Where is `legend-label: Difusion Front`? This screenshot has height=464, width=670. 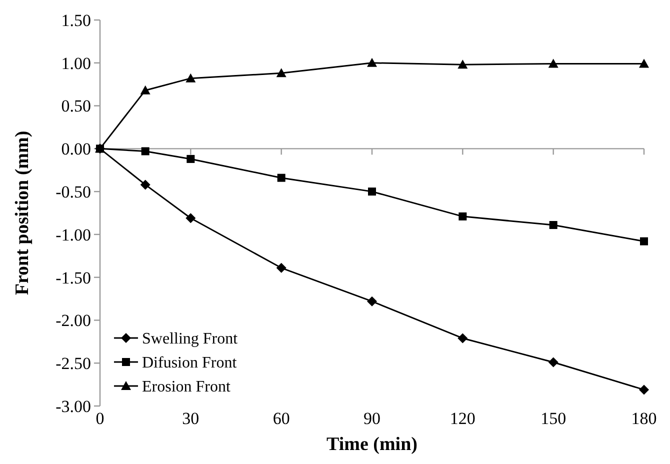
legend-label: Difusion Front is located at coordinates (190, 363).